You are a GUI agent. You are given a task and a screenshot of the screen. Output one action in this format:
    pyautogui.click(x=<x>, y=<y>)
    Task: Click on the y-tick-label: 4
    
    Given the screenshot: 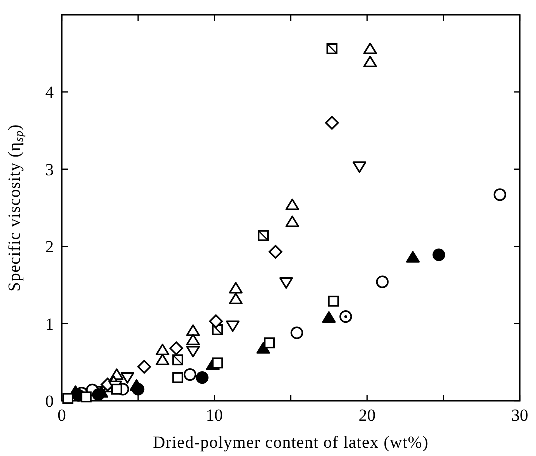 What is the action you would take?
    pyautogui.click(x=50, y=92)
    